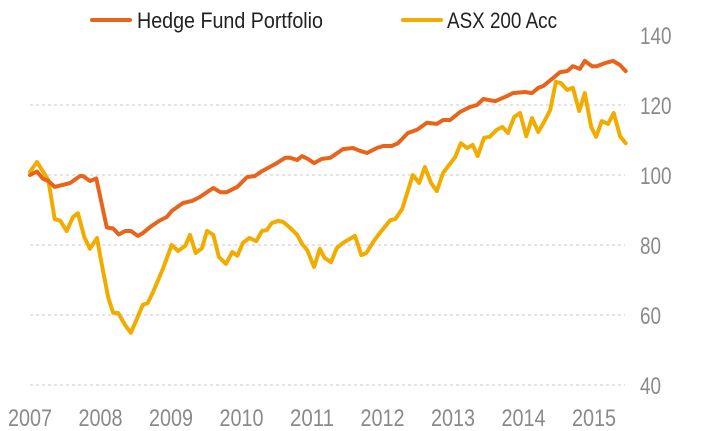 The width and height of the screenshot is (728, 431). Describe the element at coordinates (524, 418) in the screenshot. I see `x-tick-label: 2014` at that location.